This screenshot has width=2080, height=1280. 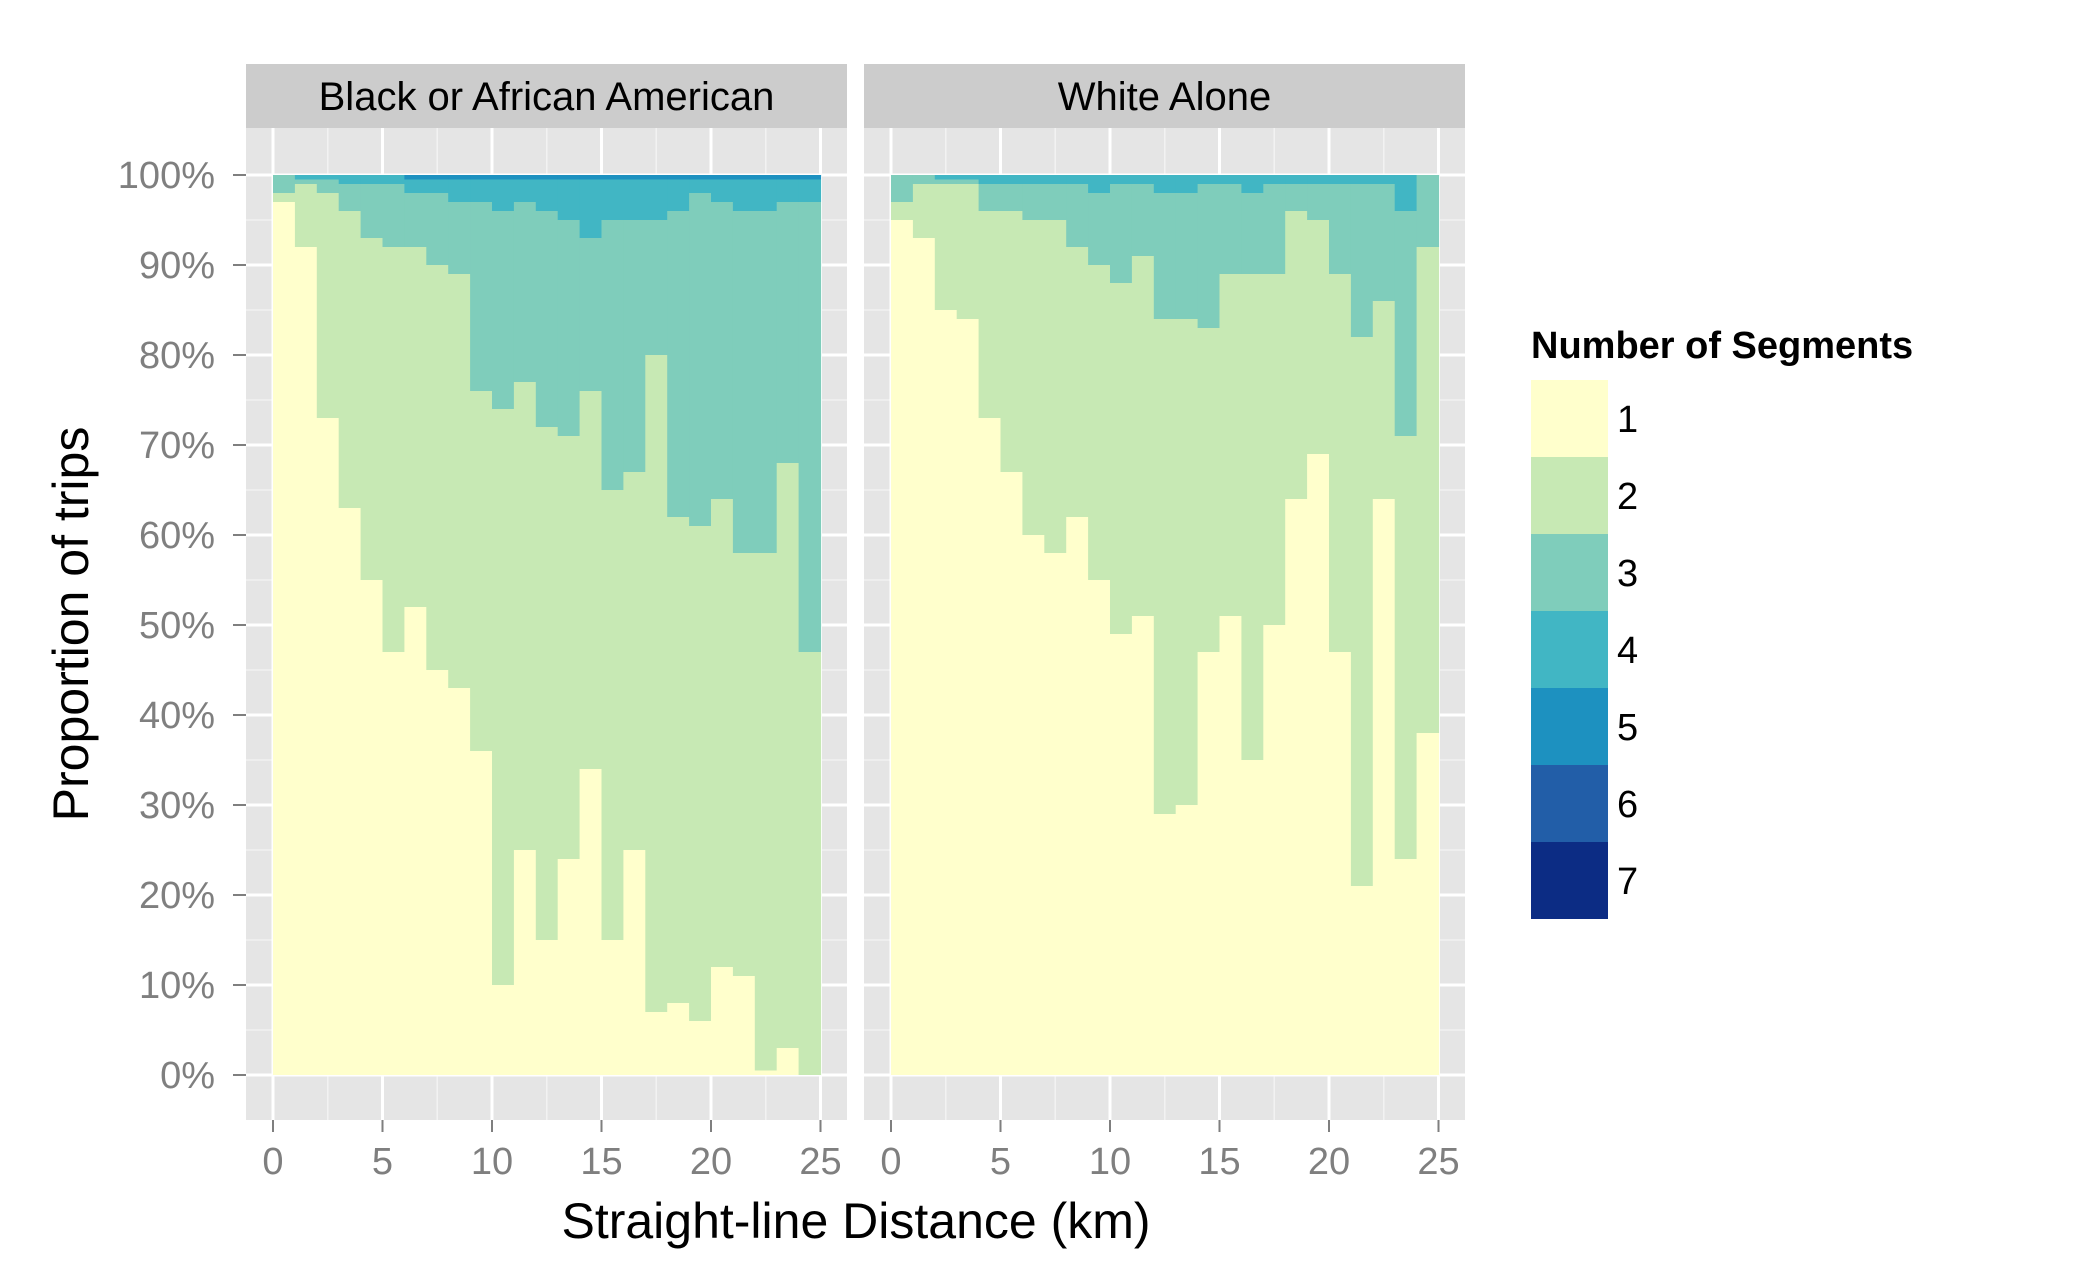 What do you see at coordinates (177, 266) in the screenshot?
I see `y-tick-label: 90%` at bounding box center [177, 266].